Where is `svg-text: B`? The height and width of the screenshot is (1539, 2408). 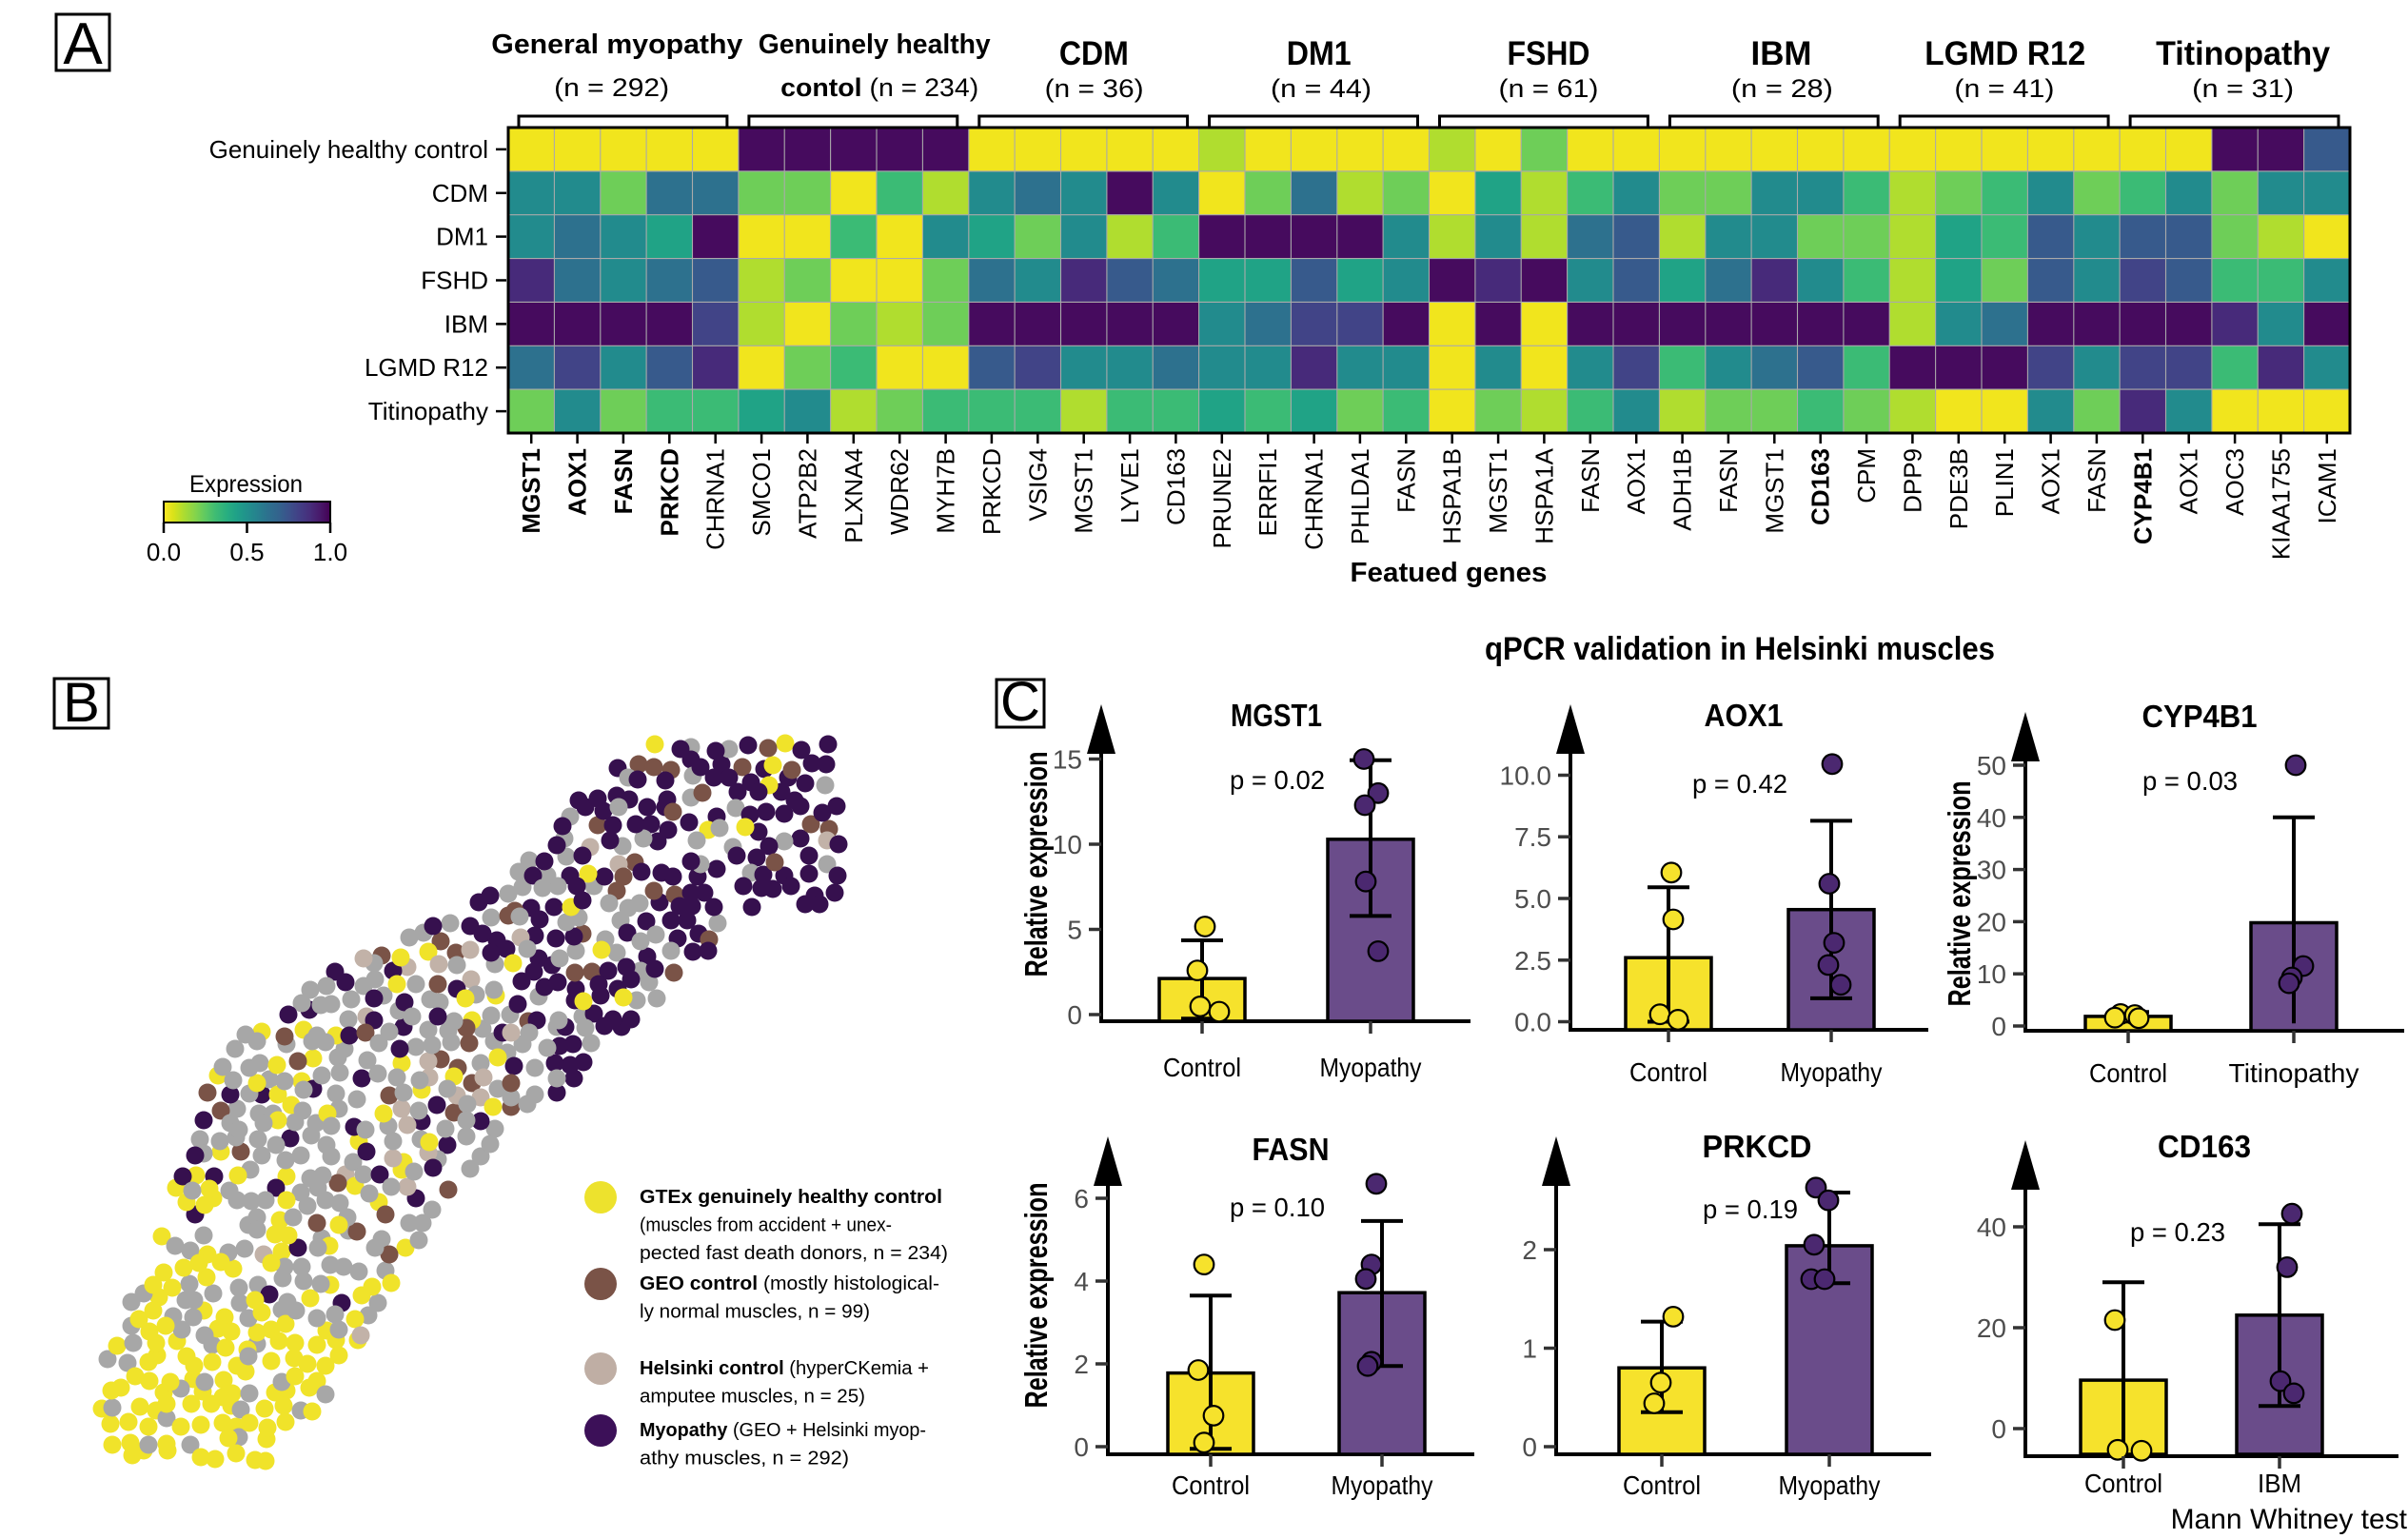 svg-text: B is located at coordinates (81, 703).